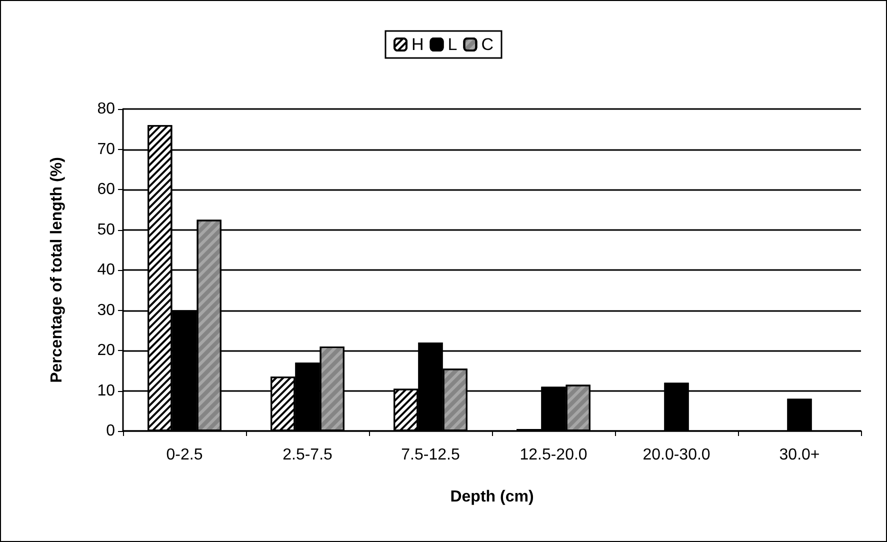 Image resolution: width=887 pixels, height=542 pixels. I want to click on y-tick-label: 20, so click(106, 350).